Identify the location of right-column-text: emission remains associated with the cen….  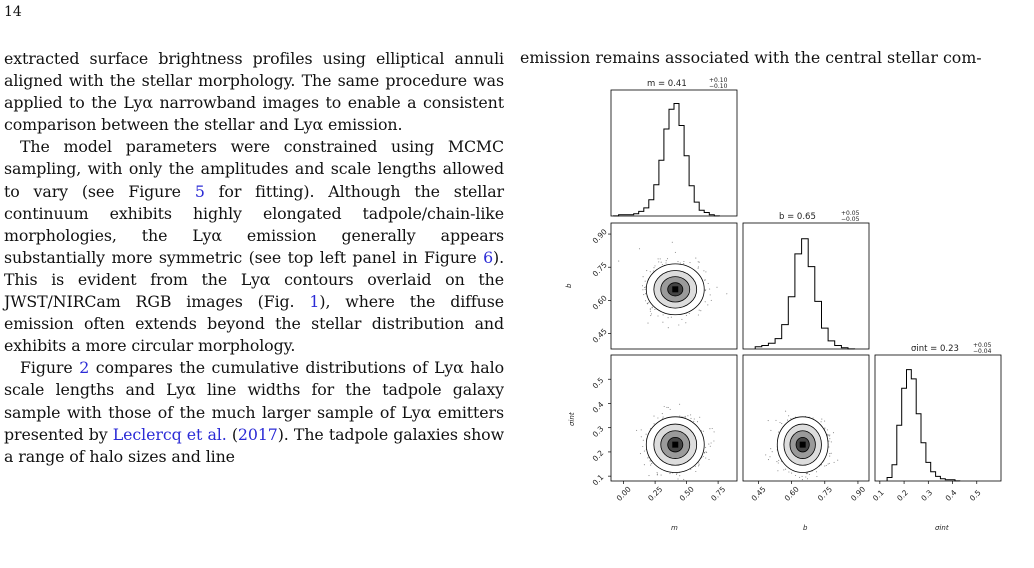
(751, 57).